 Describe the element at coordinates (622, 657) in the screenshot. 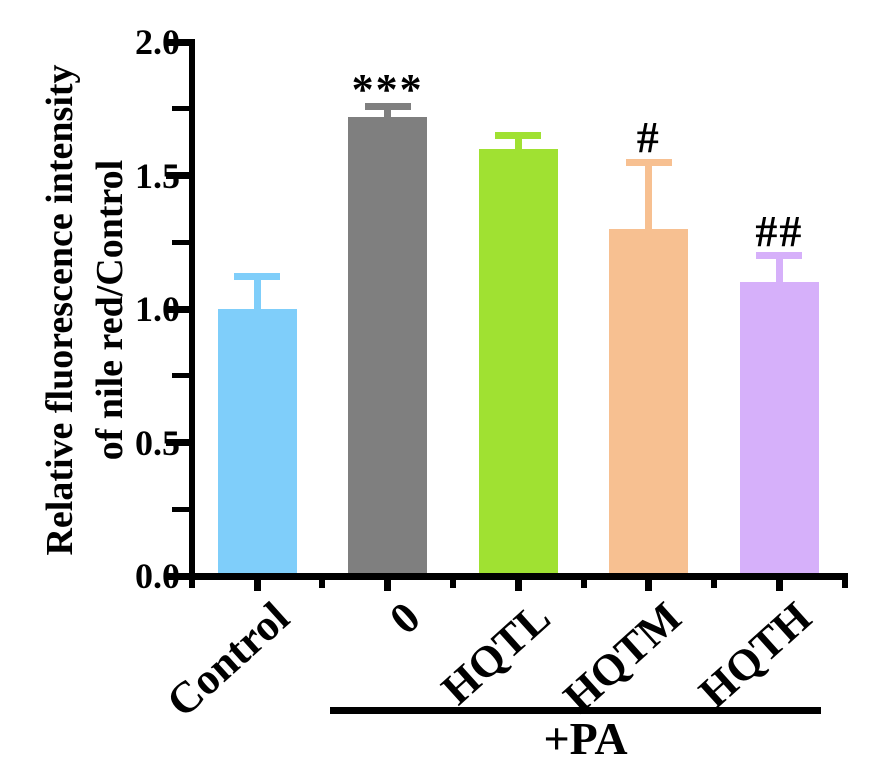

I see `x-tick-label-hqtm: HQTM` at that location.